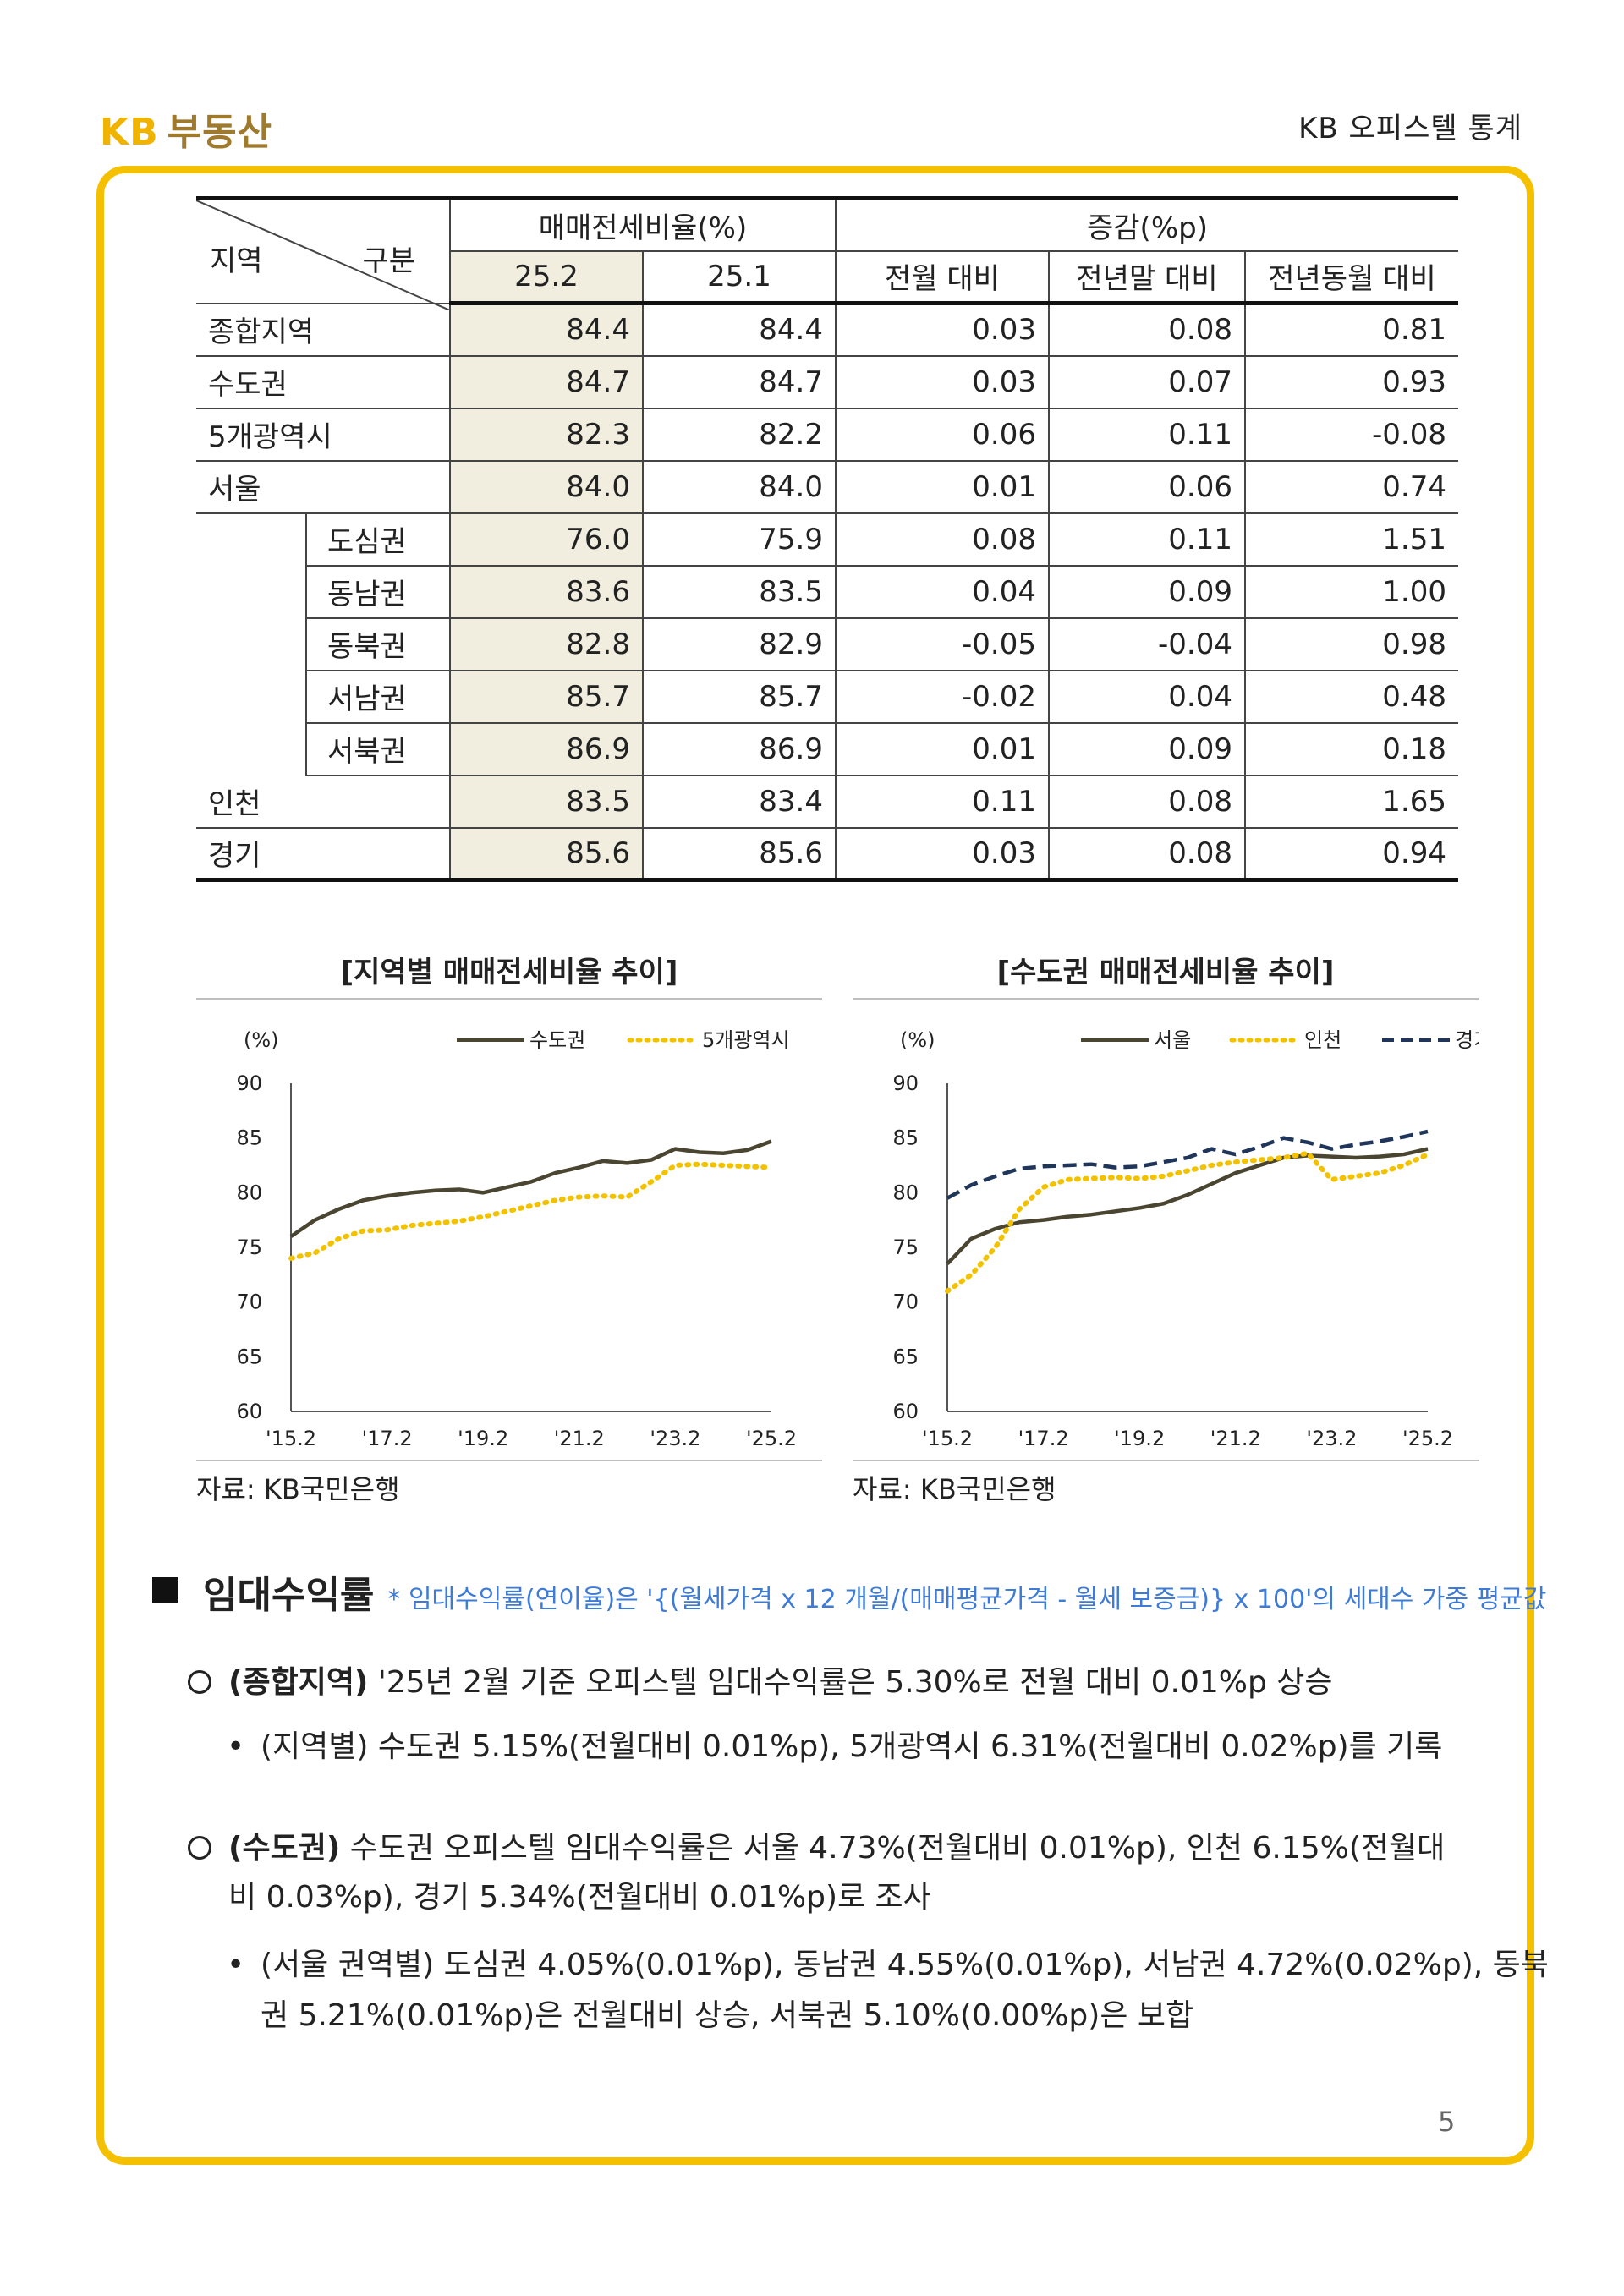  What do you see at coordinates (509, 973) in the screenshot?
I see `chart-title-region: [지역별 매매전세비율 추이]` at bounding box center [509, 973].